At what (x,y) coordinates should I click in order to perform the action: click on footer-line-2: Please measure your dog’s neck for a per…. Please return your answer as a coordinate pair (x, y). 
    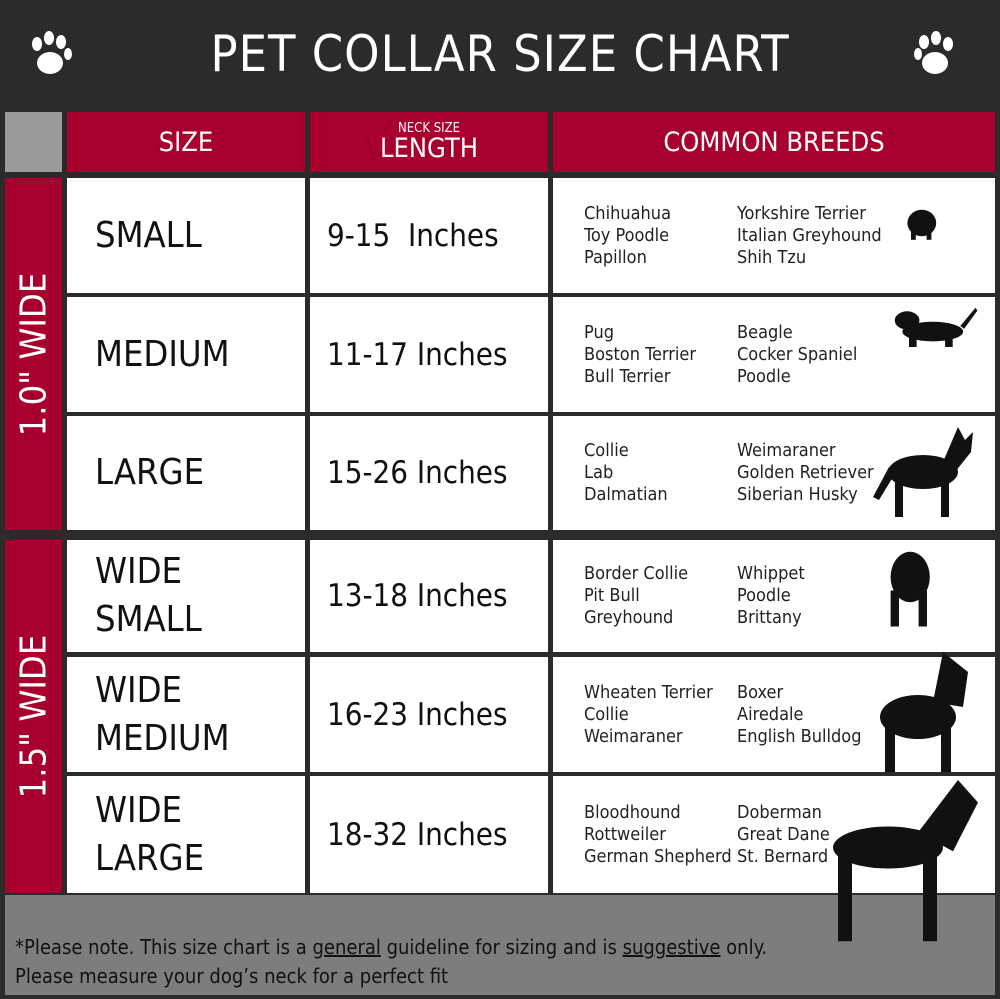
    Looking at the image, I should click on (232, 976).